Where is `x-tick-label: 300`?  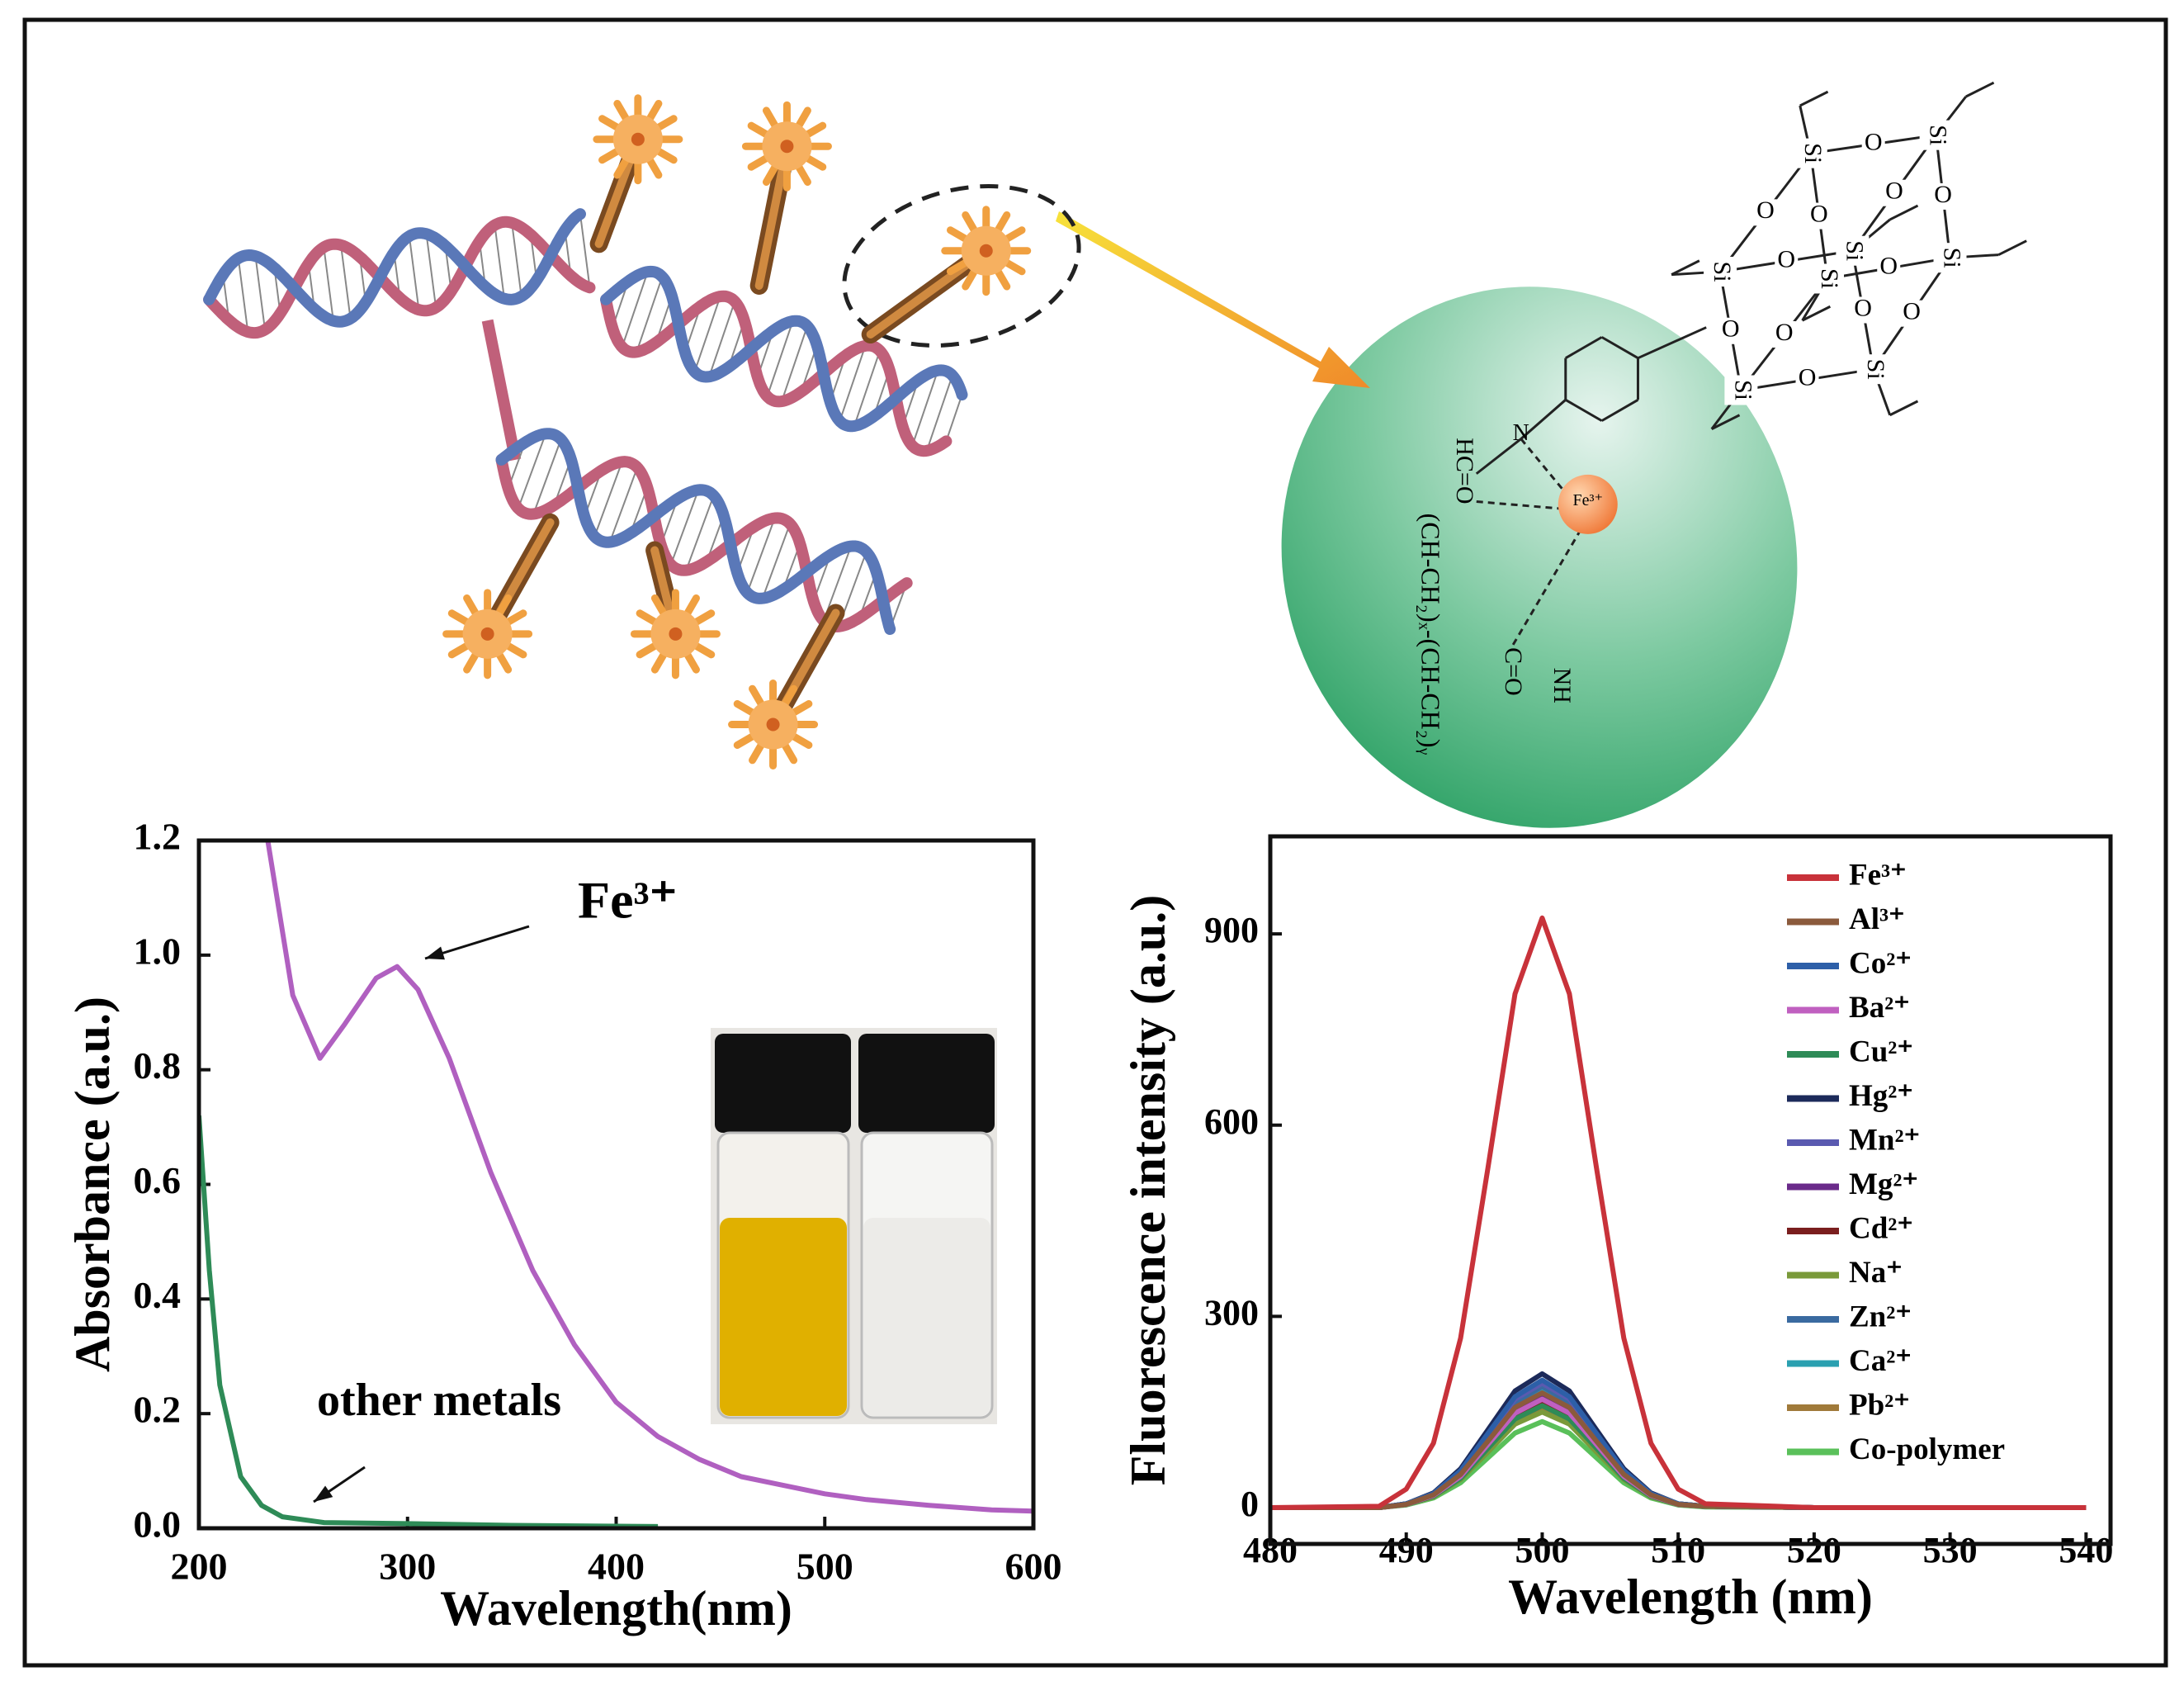
x-tick-label: 300 is located at coordinates (407, 1567).